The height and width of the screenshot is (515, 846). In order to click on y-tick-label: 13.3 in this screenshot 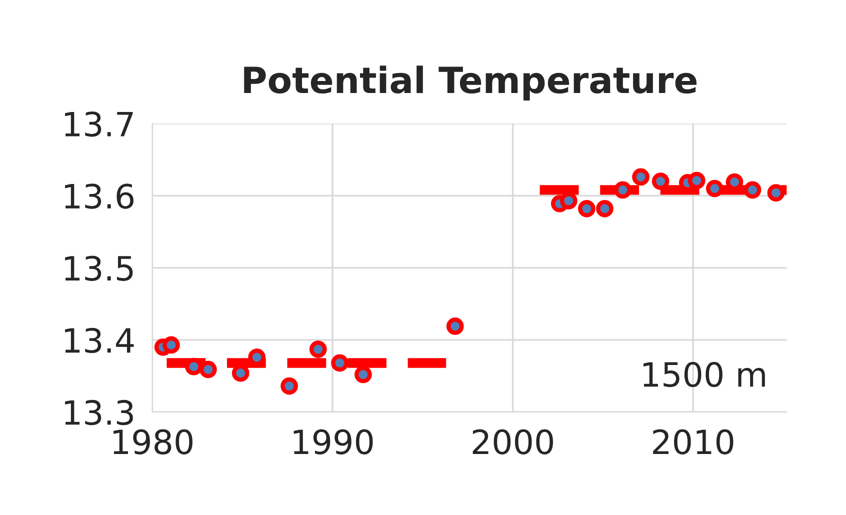, I will do `click(99, 413)`.